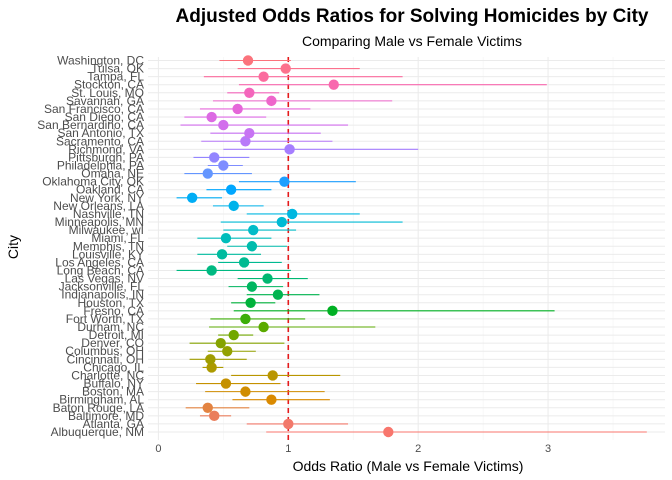 The image size is (672, 480). I want to click on y-tick-label: Columbus, OH, so click(104, 351).